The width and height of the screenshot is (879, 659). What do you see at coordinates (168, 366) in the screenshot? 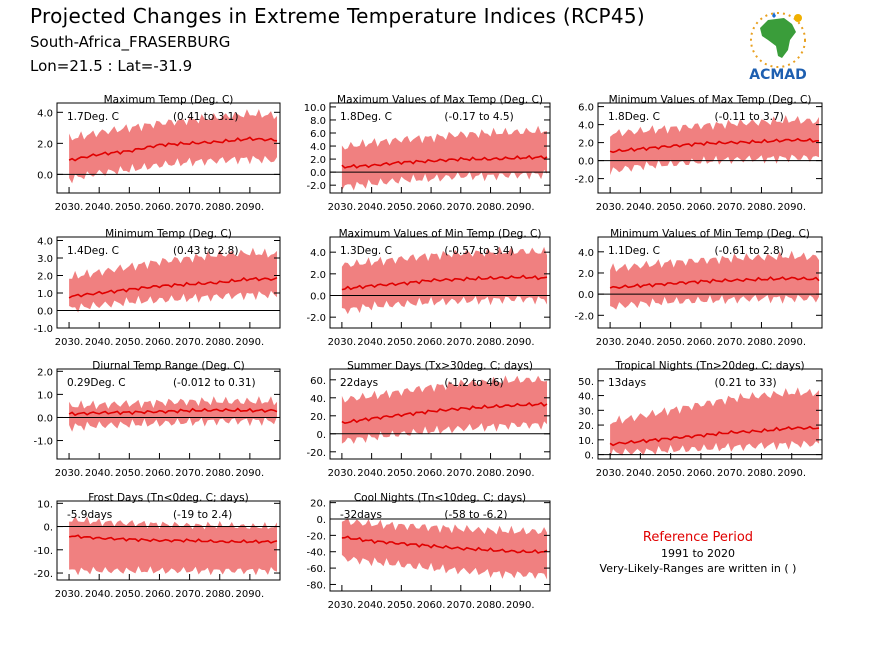
I see `panel-title: Diurnal Temp Range (Deg. C)` at bounding box center [168, 366].